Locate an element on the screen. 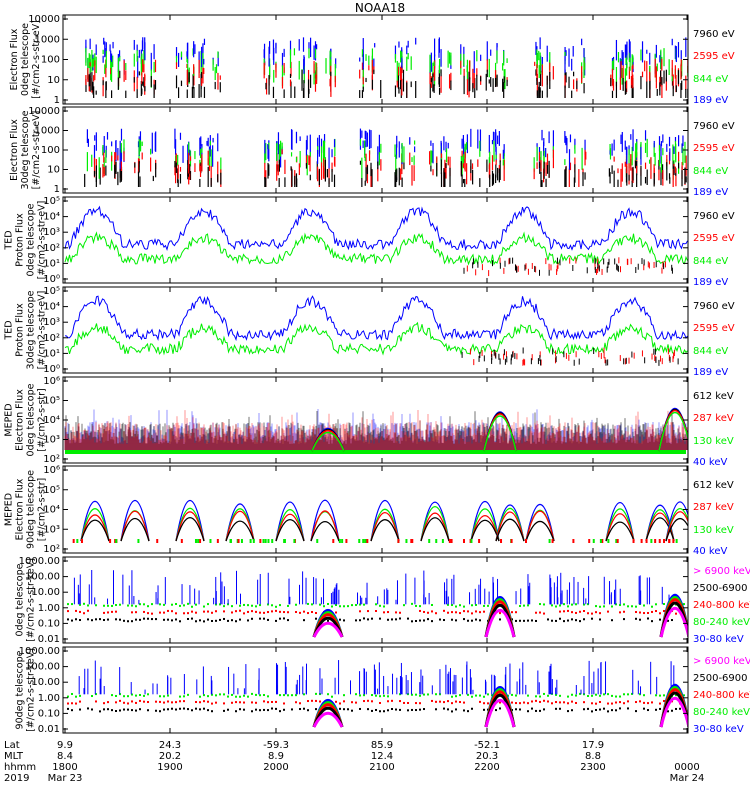 This screenshot has width=750, height=800. legend-entry: 30-80 keV is located at coordinates (718, 639).